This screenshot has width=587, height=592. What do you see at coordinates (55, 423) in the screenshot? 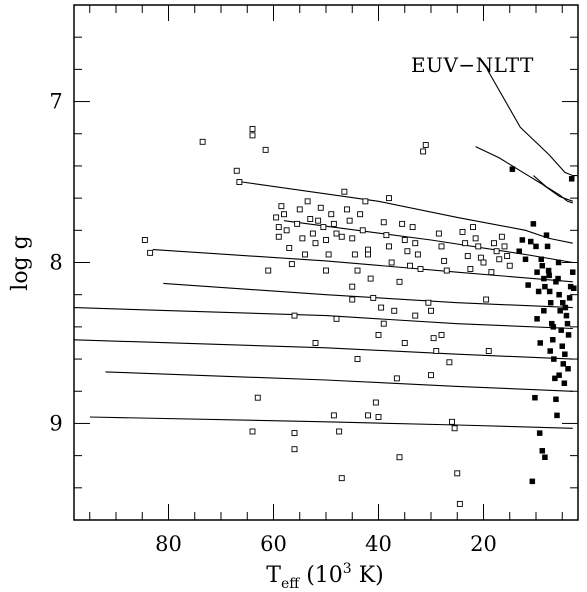
I see `y-tick-label: 9` at bounding box center [55, 423].